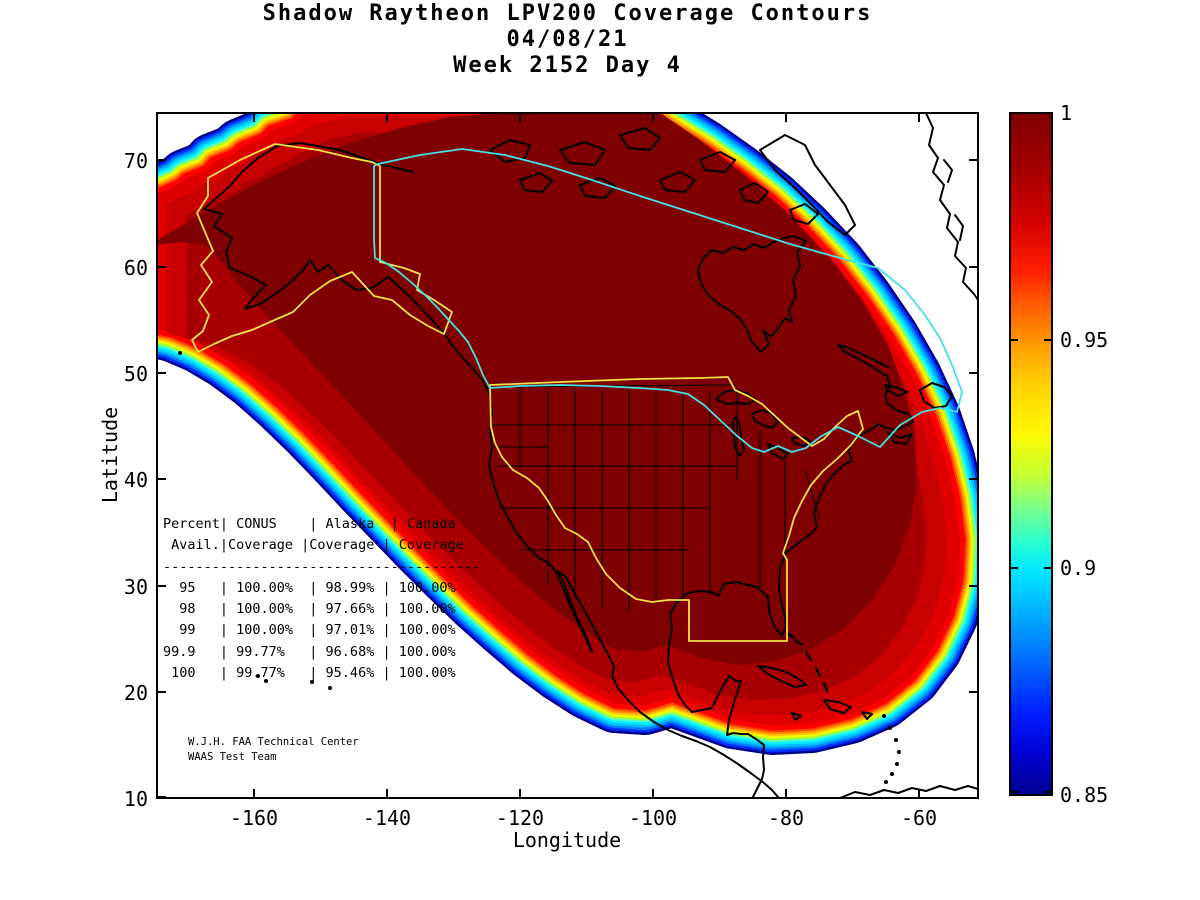 This screenshot has width=1200, height=900. I want to click on coastline-mexico-east, so click(716, 713).